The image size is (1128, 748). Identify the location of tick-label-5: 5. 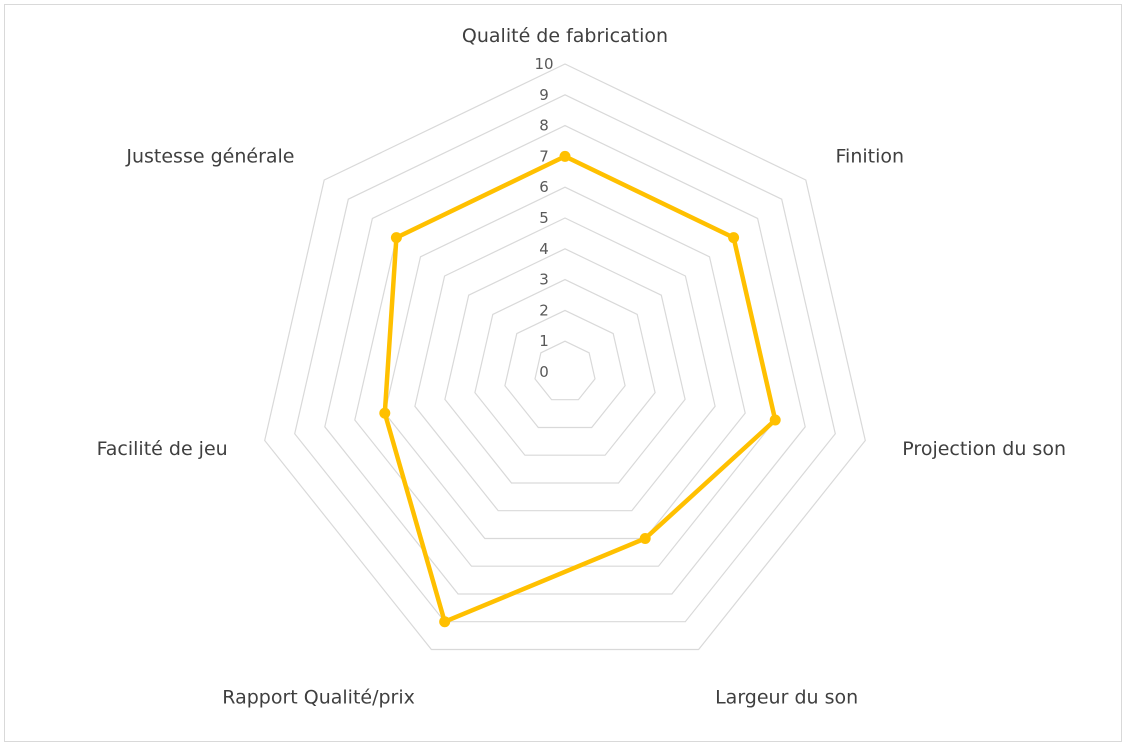
(544, 218).